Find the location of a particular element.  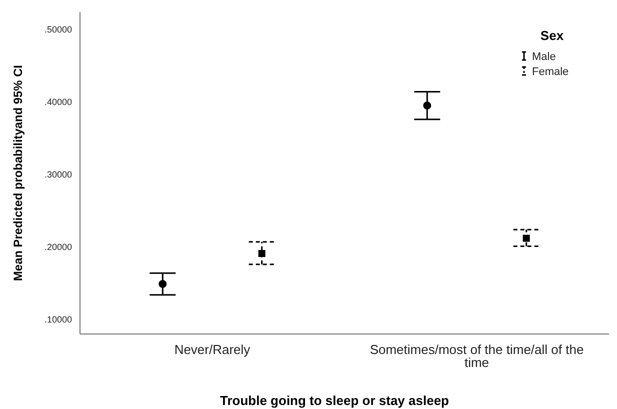

x-tick-label: Never/Rarely is located at coordinates (212, 349).